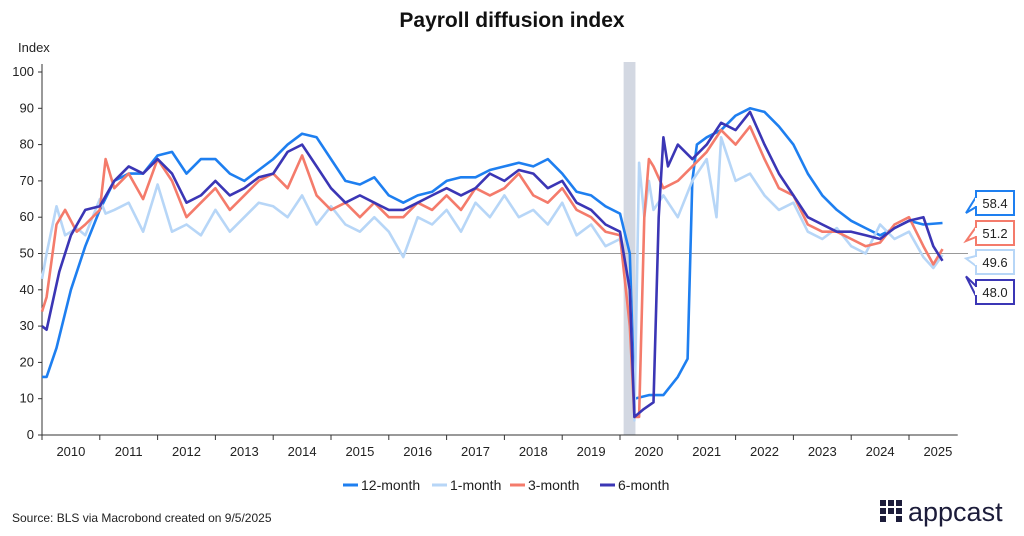  I want to click on logo-text: appcast, so click(955, 512).